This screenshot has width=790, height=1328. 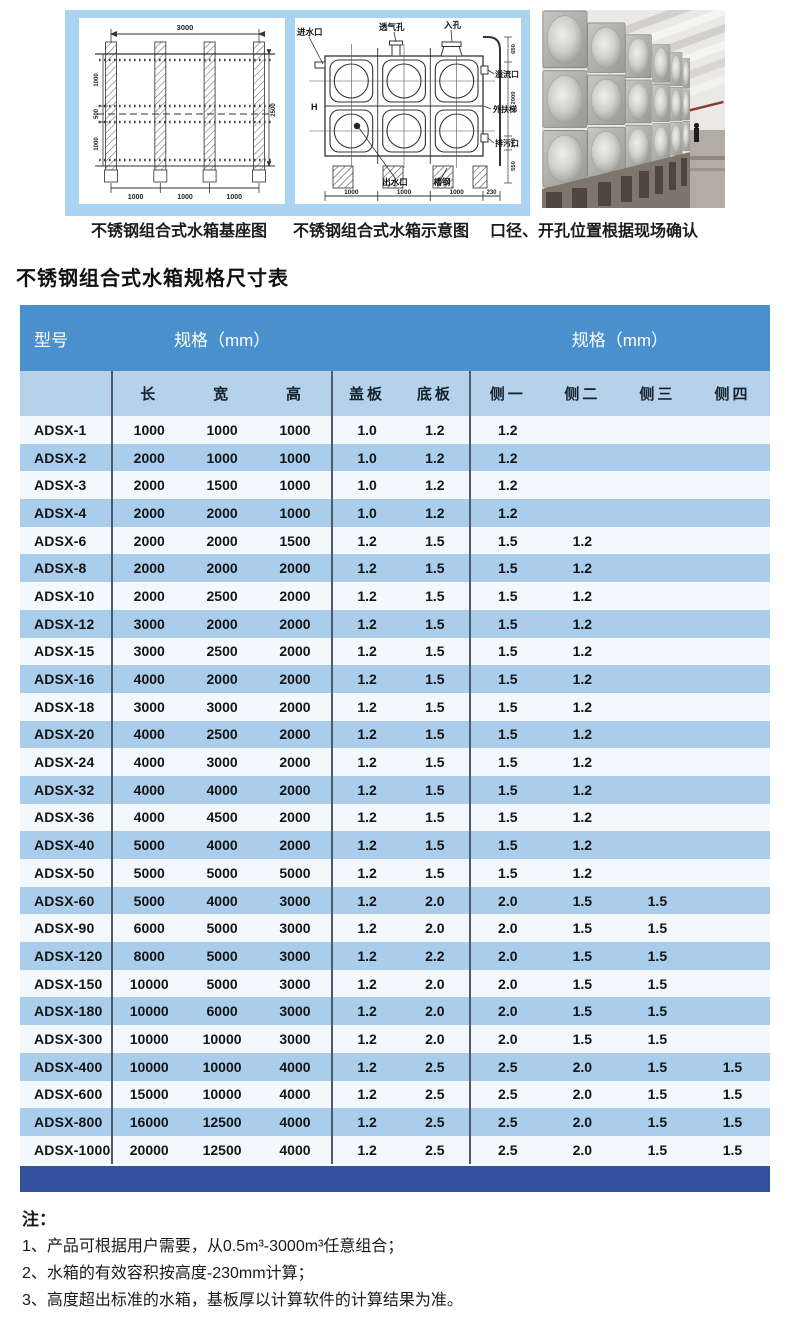 I want to click on cell-length: 5000, so click(x=148, y=873).